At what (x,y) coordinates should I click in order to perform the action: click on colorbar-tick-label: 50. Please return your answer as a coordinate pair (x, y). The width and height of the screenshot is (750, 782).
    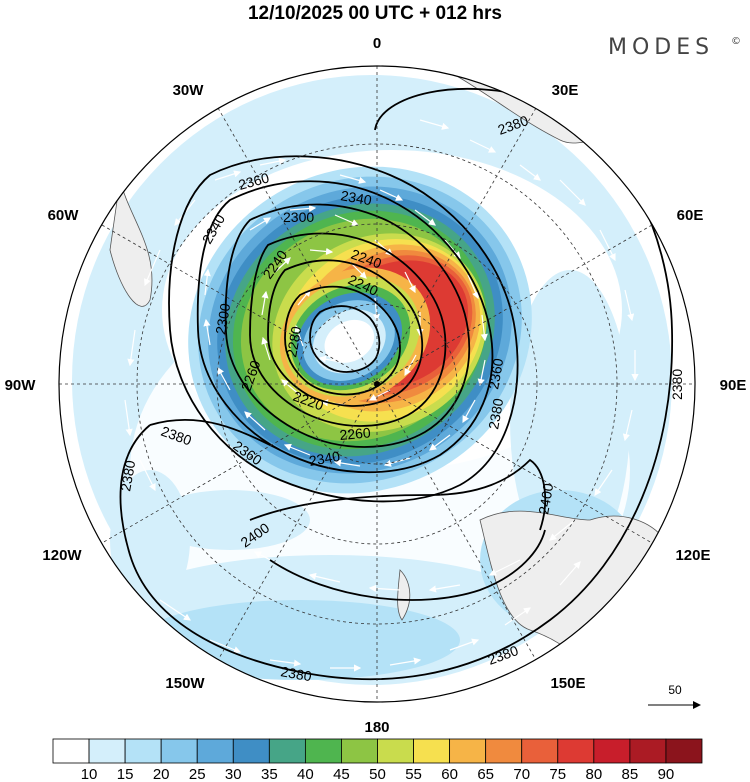
    Looking at the image, I should click on (377, 774).